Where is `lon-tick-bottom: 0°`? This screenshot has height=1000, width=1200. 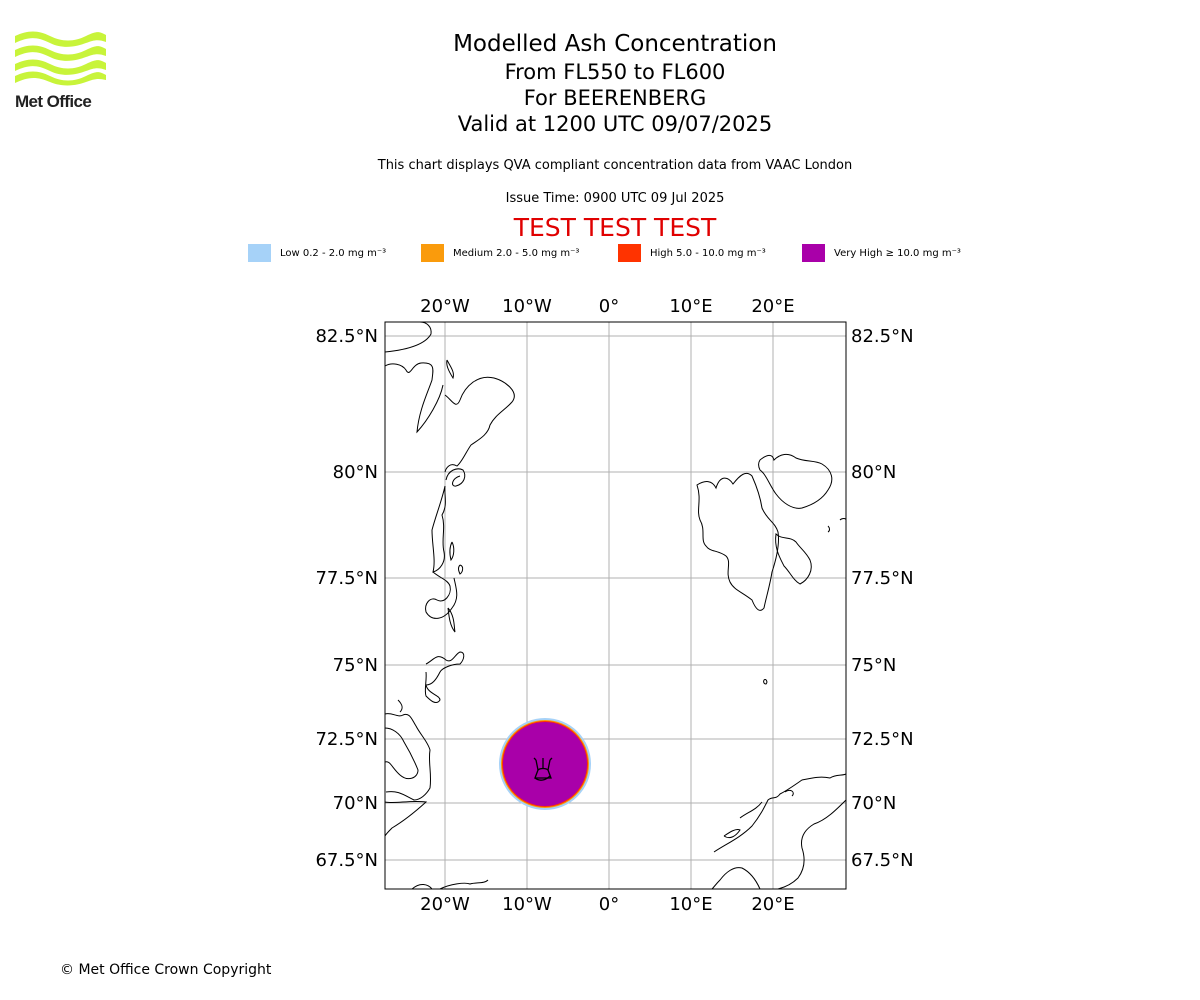
lon-tick-bottom: 0° is located at coordinates (609, 904).